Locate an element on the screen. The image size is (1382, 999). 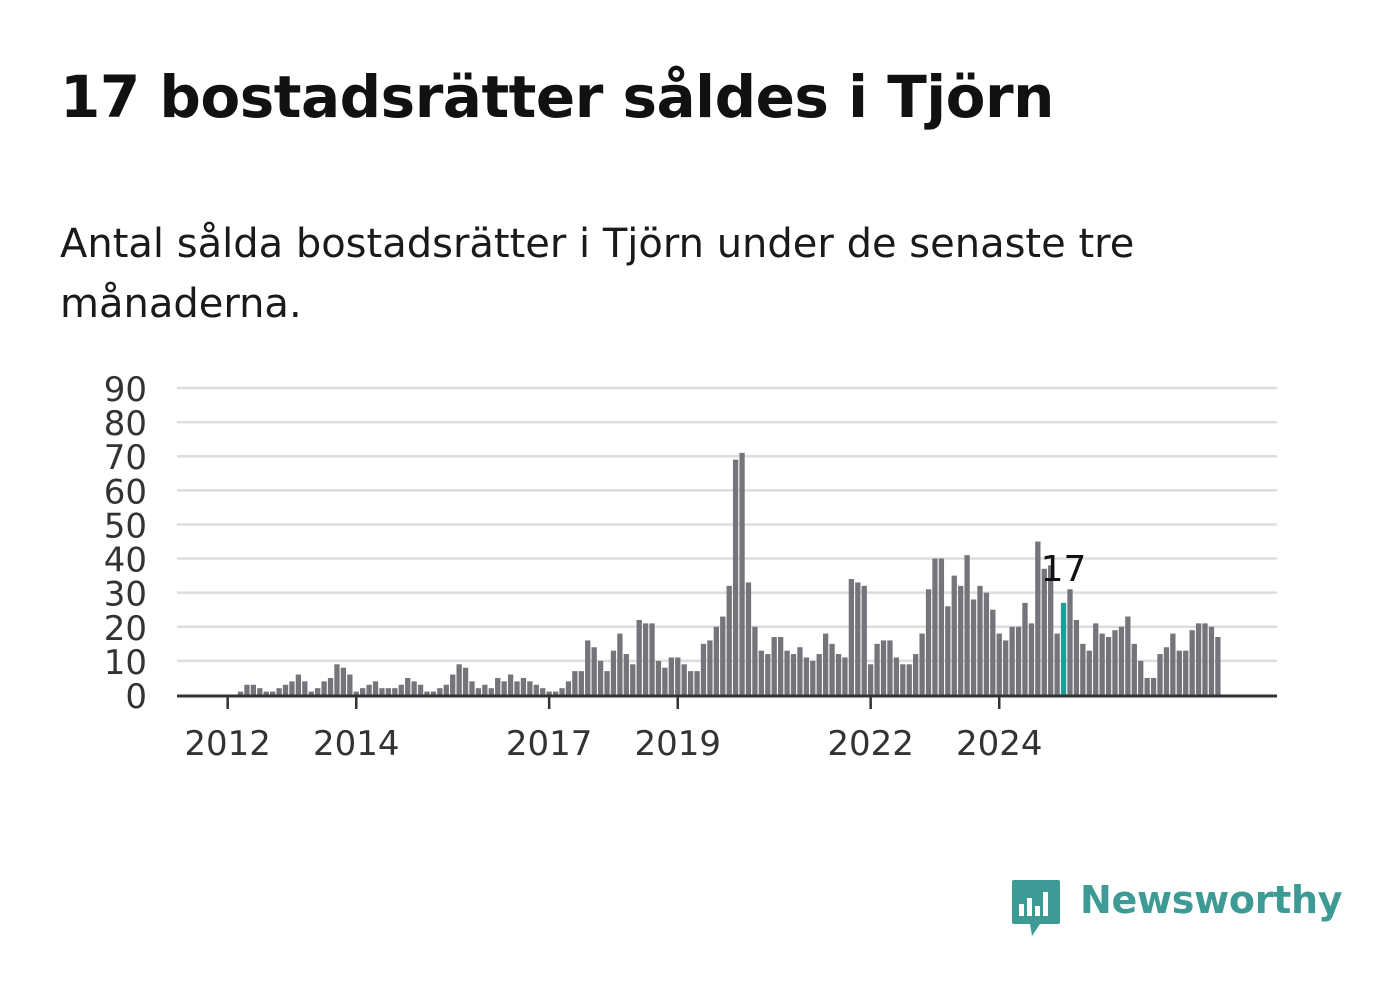
y-tick-label: 20 is located at coordinates (125, 629).